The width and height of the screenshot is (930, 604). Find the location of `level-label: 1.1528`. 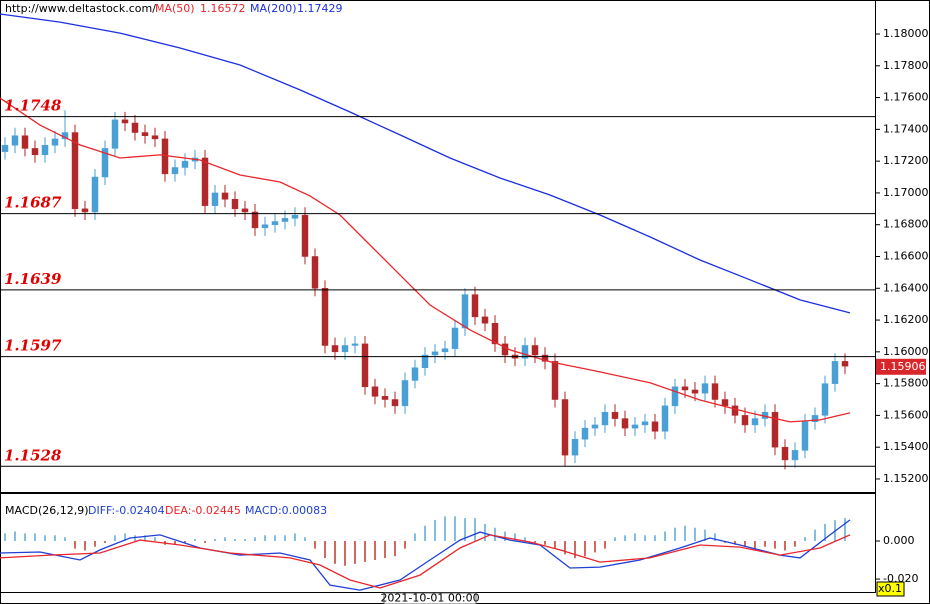

level-label: 1.1528 is located at coordinates (33, 455).